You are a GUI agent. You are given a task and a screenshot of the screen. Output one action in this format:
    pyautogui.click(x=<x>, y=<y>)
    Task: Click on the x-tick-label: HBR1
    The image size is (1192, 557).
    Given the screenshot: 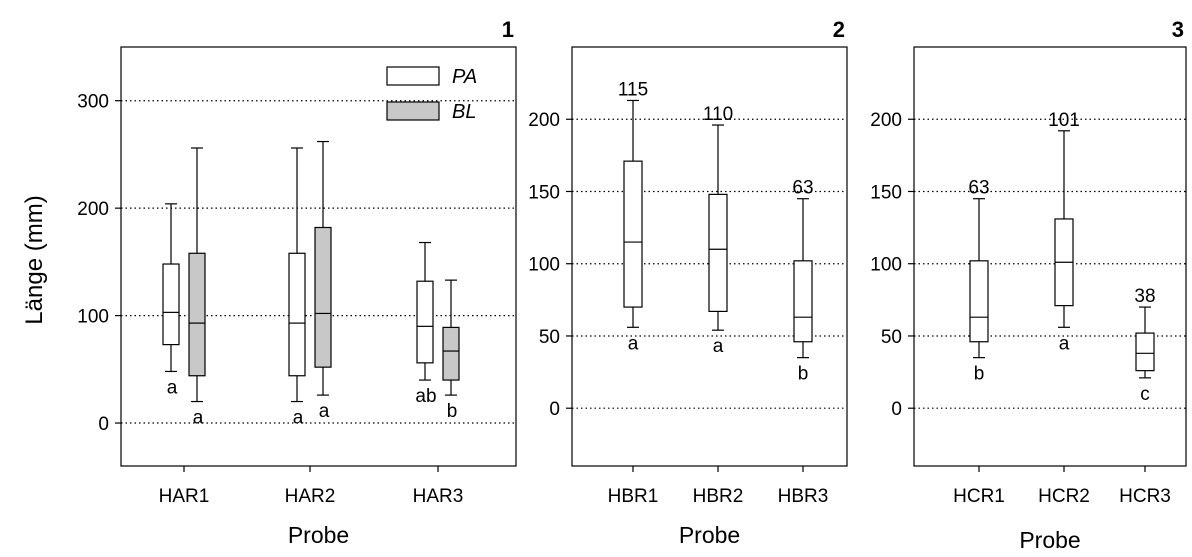 What is the action you would take?
    pyautogui.click(x=633, y=496)
    